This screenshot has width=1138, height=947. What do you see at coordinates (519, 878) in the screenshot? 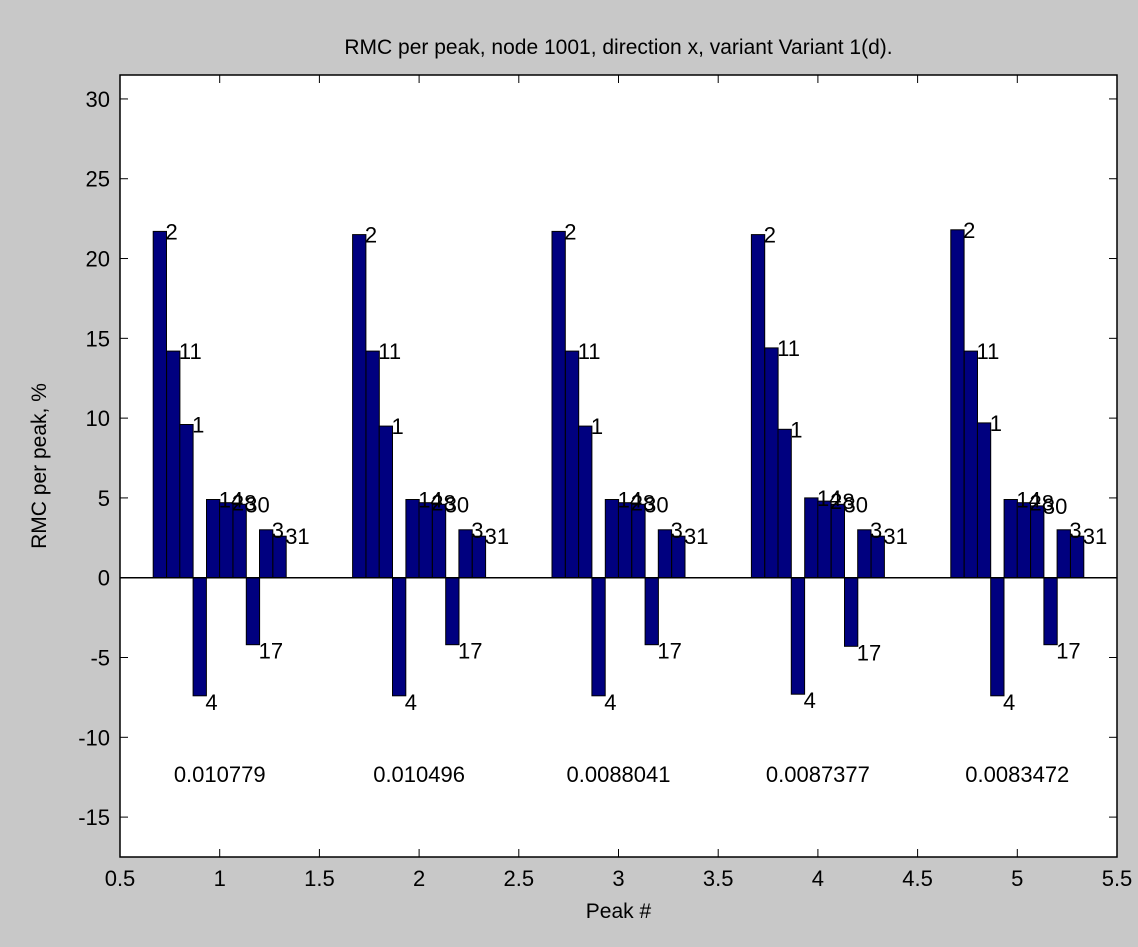
I see `x-tick-label: 2.5` at bounding box center [519, 878].